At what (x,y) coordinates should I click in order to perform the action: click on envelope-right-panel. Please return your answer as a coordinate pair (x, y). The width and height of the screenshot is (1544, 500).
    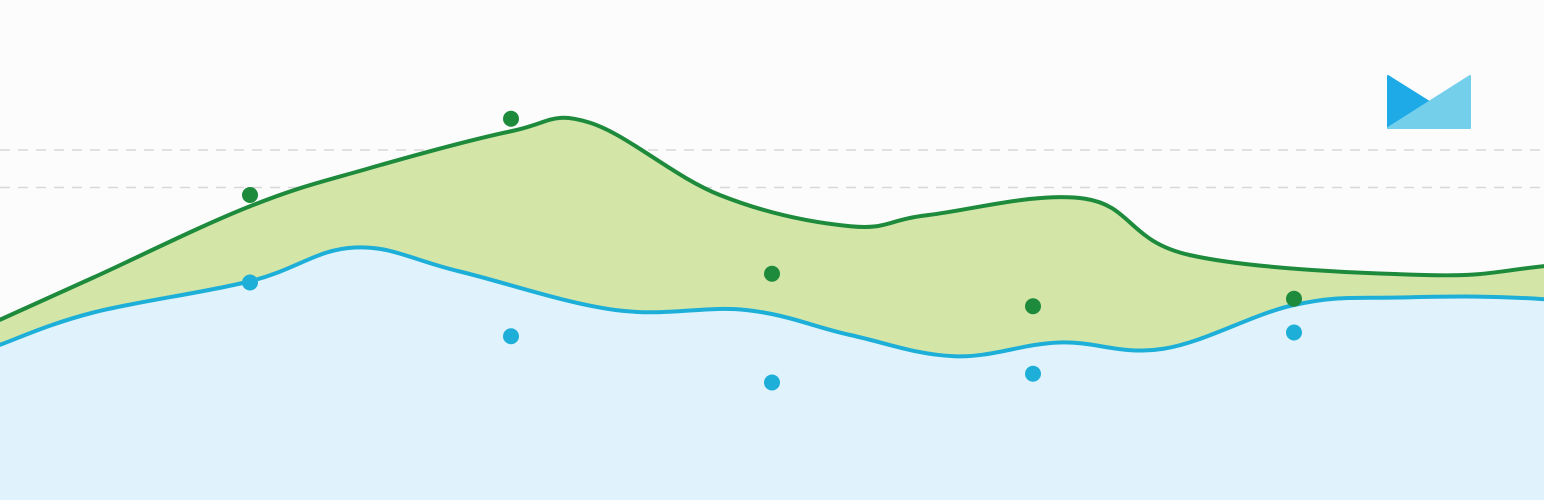
    Looking at the image, I should click on (1429, 102).